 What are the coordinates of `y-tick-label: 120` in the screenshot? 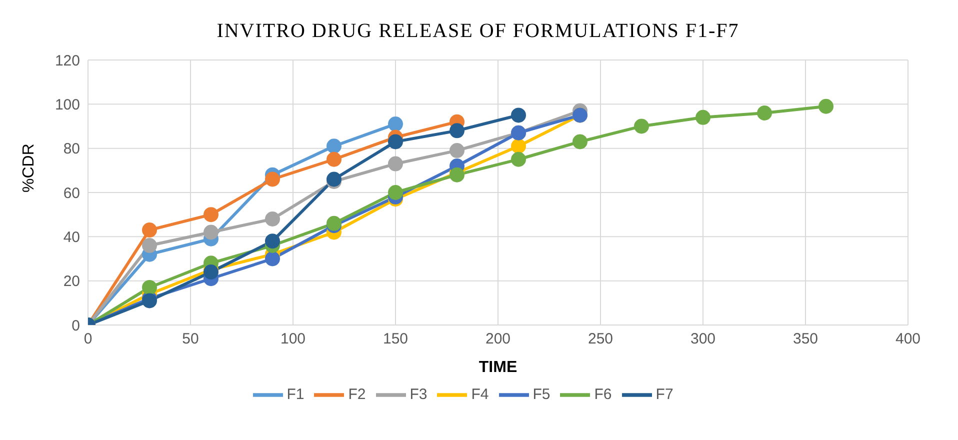 It's located at (67, 61).